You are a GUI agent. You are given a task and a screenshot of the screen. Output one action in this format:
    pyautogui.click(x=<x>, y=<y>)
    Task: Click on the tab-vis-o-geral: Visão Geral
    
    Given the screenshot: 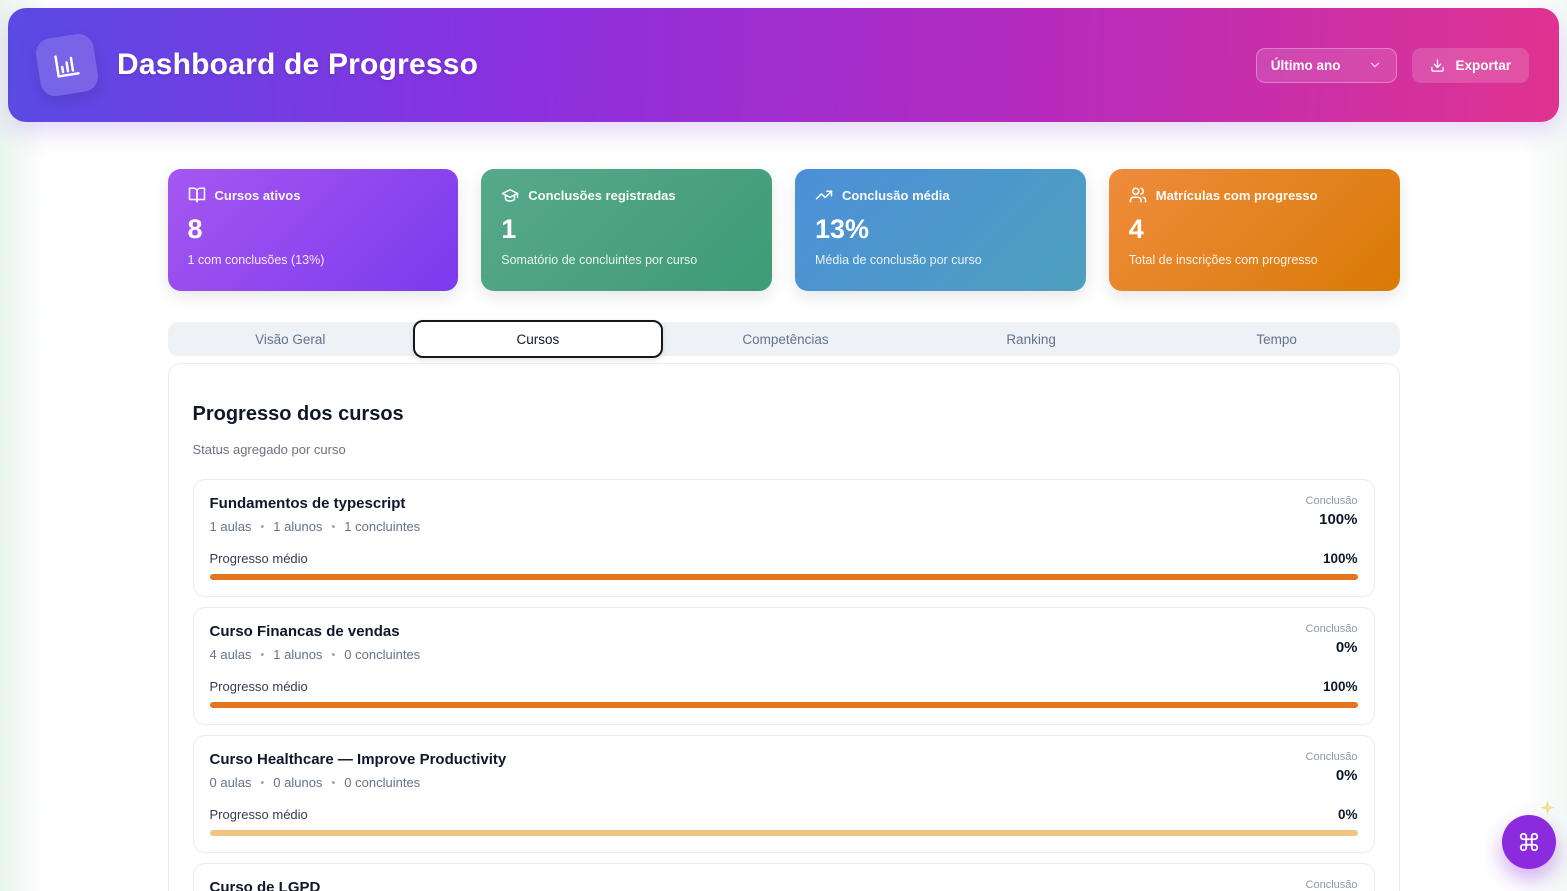 What is the action you would take?
    pyautogui.click(x=290, y=339)
    